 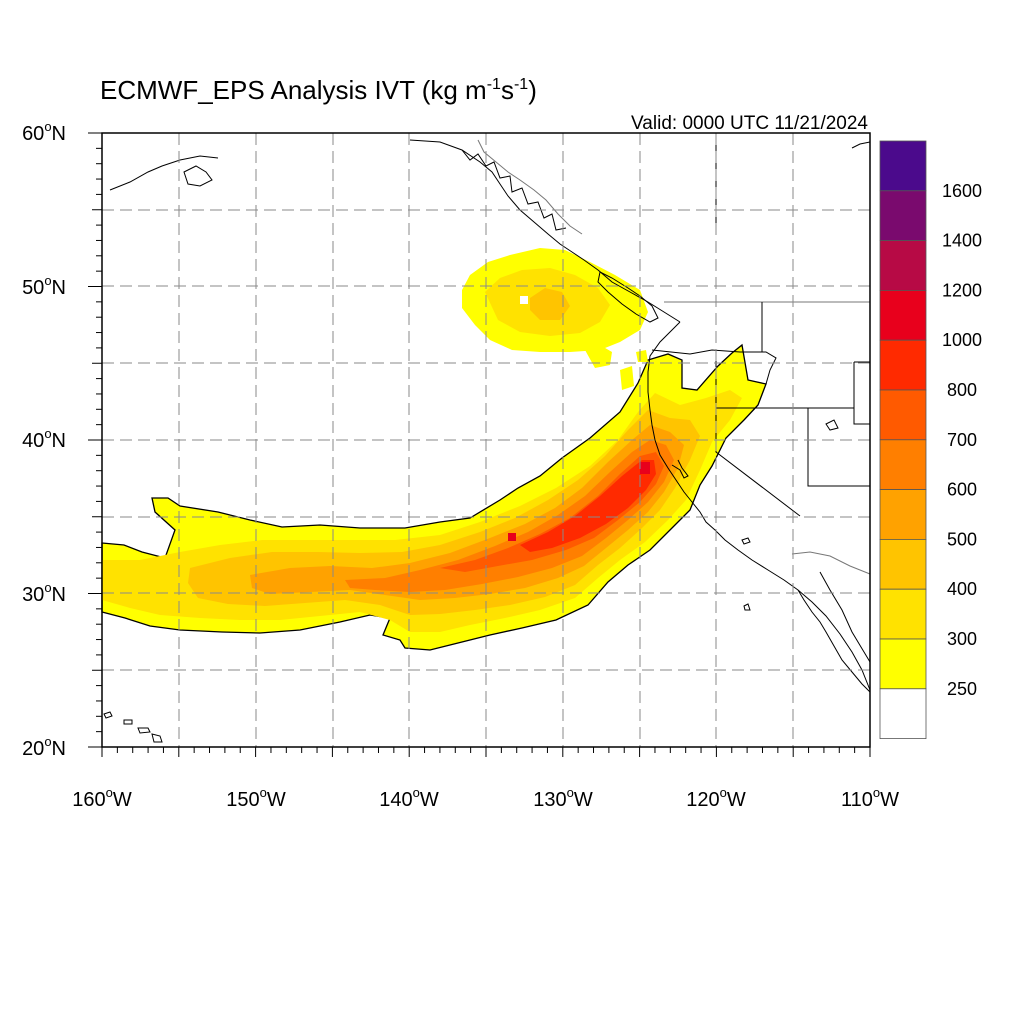 What do you see at coordinates (494, 84) in the screenshot?
I see `title-sup-1: -1` at bounding box center [494, 84].